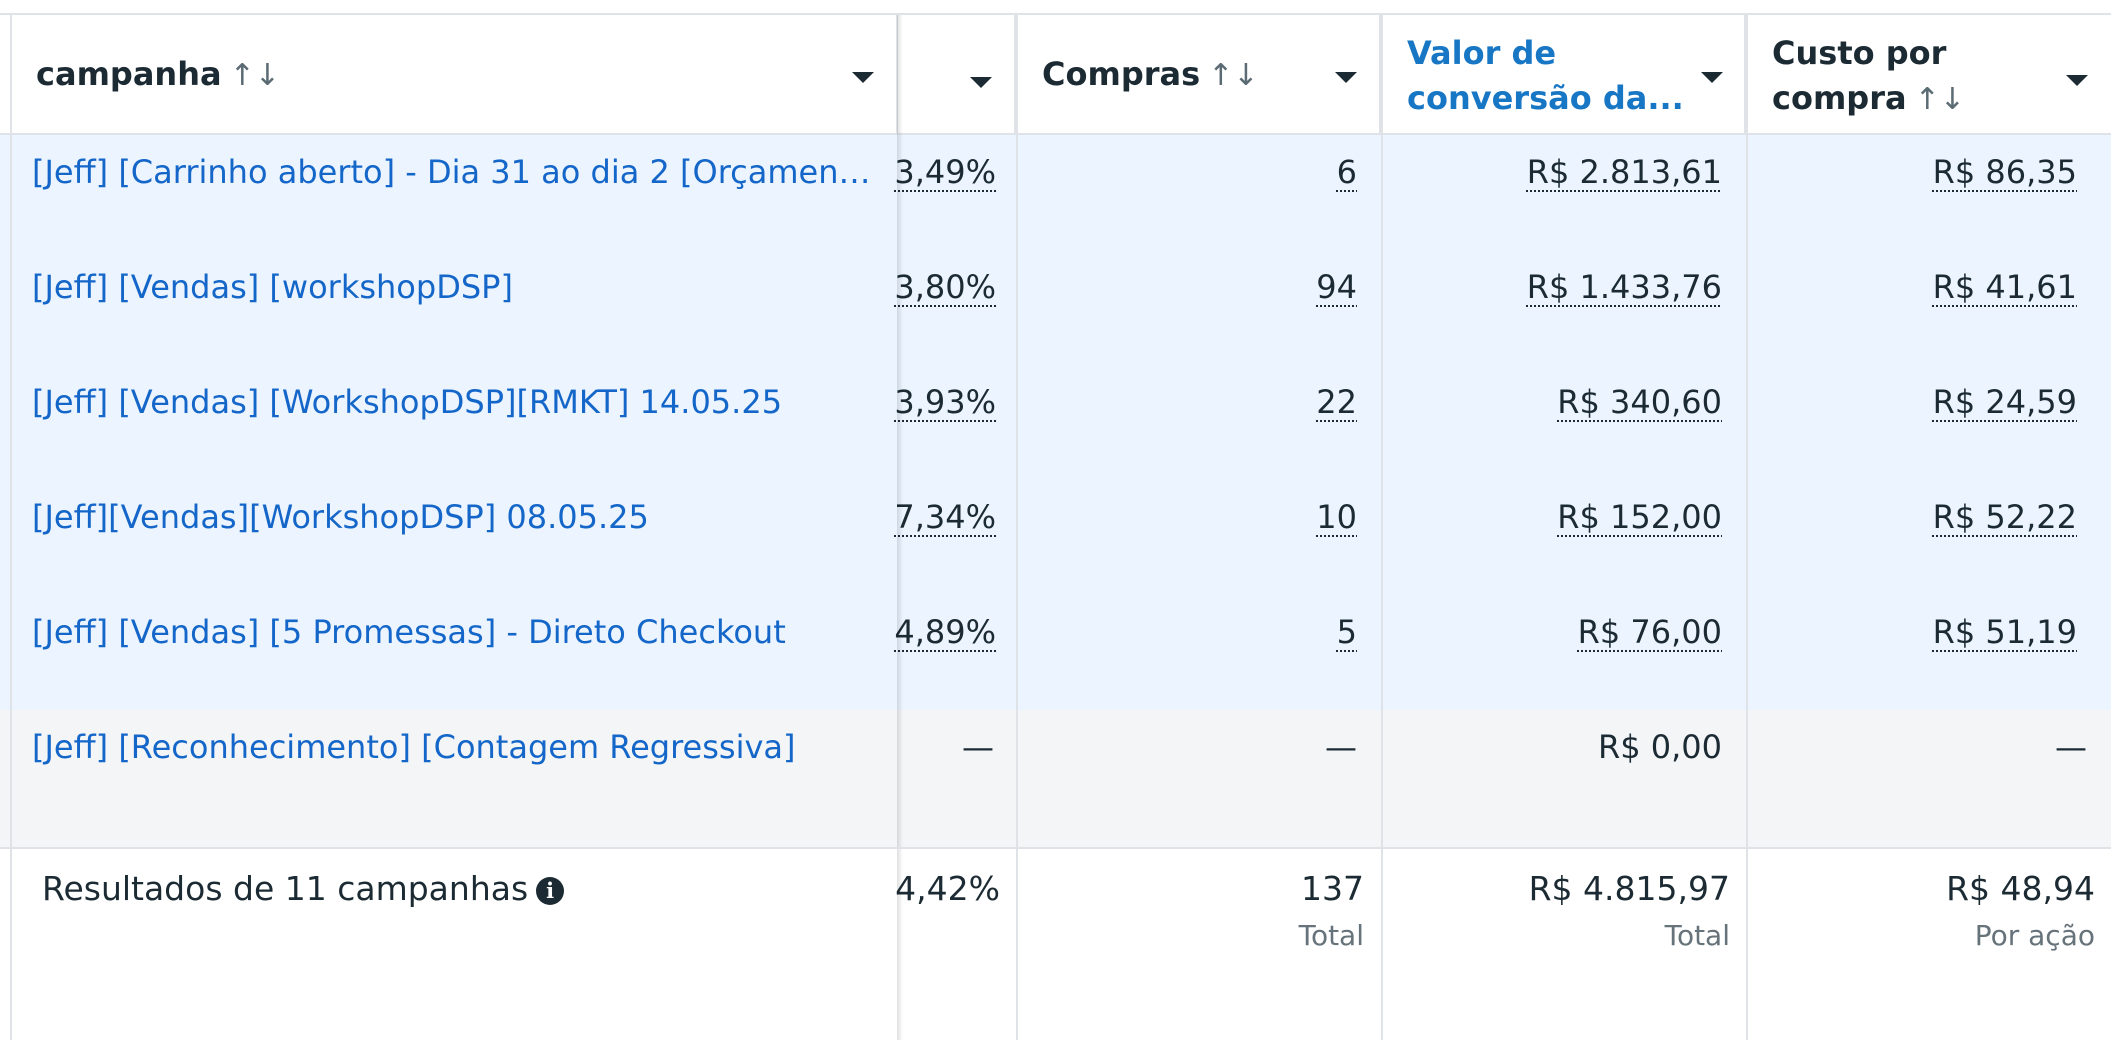 The height and width of the screenshot is (1040, 2111). What do you see at coordinates (550, 891) in the screenshot?
I see `info-icon: i` at bounding box center [550, 891].